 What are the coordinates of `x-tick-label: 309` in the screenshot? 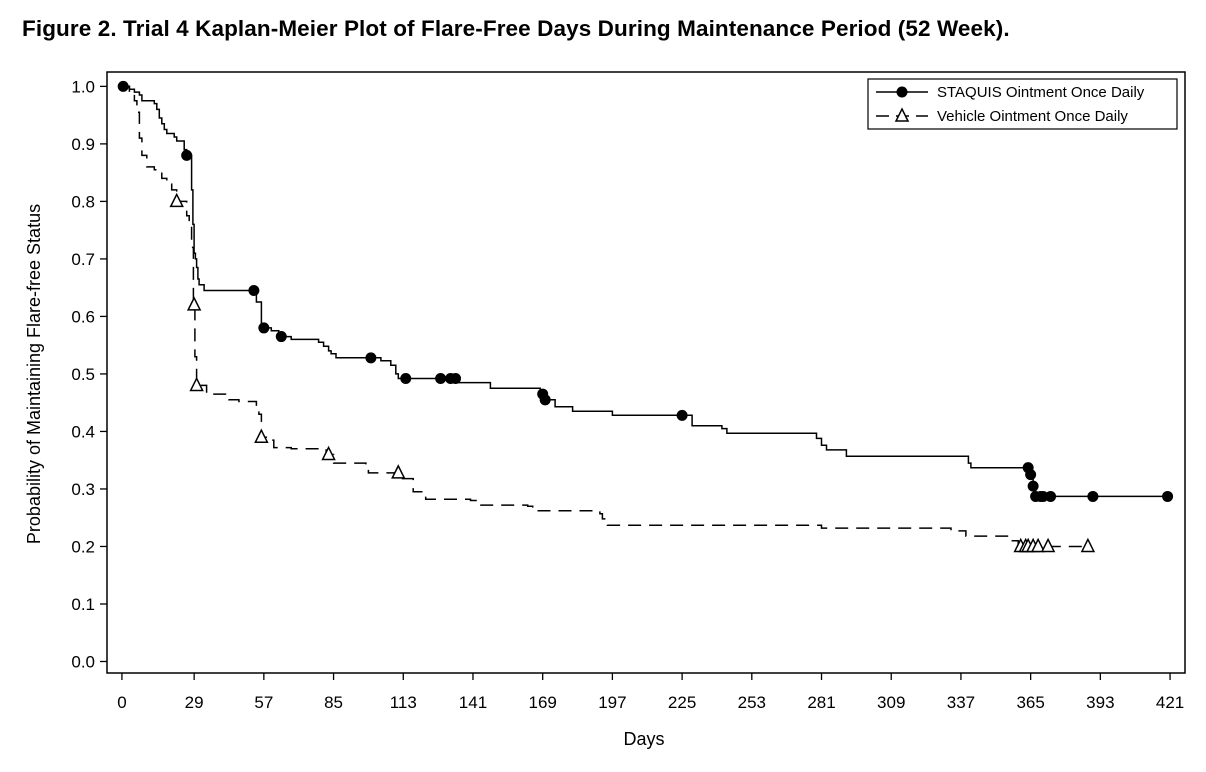 It's located at (891, 702).